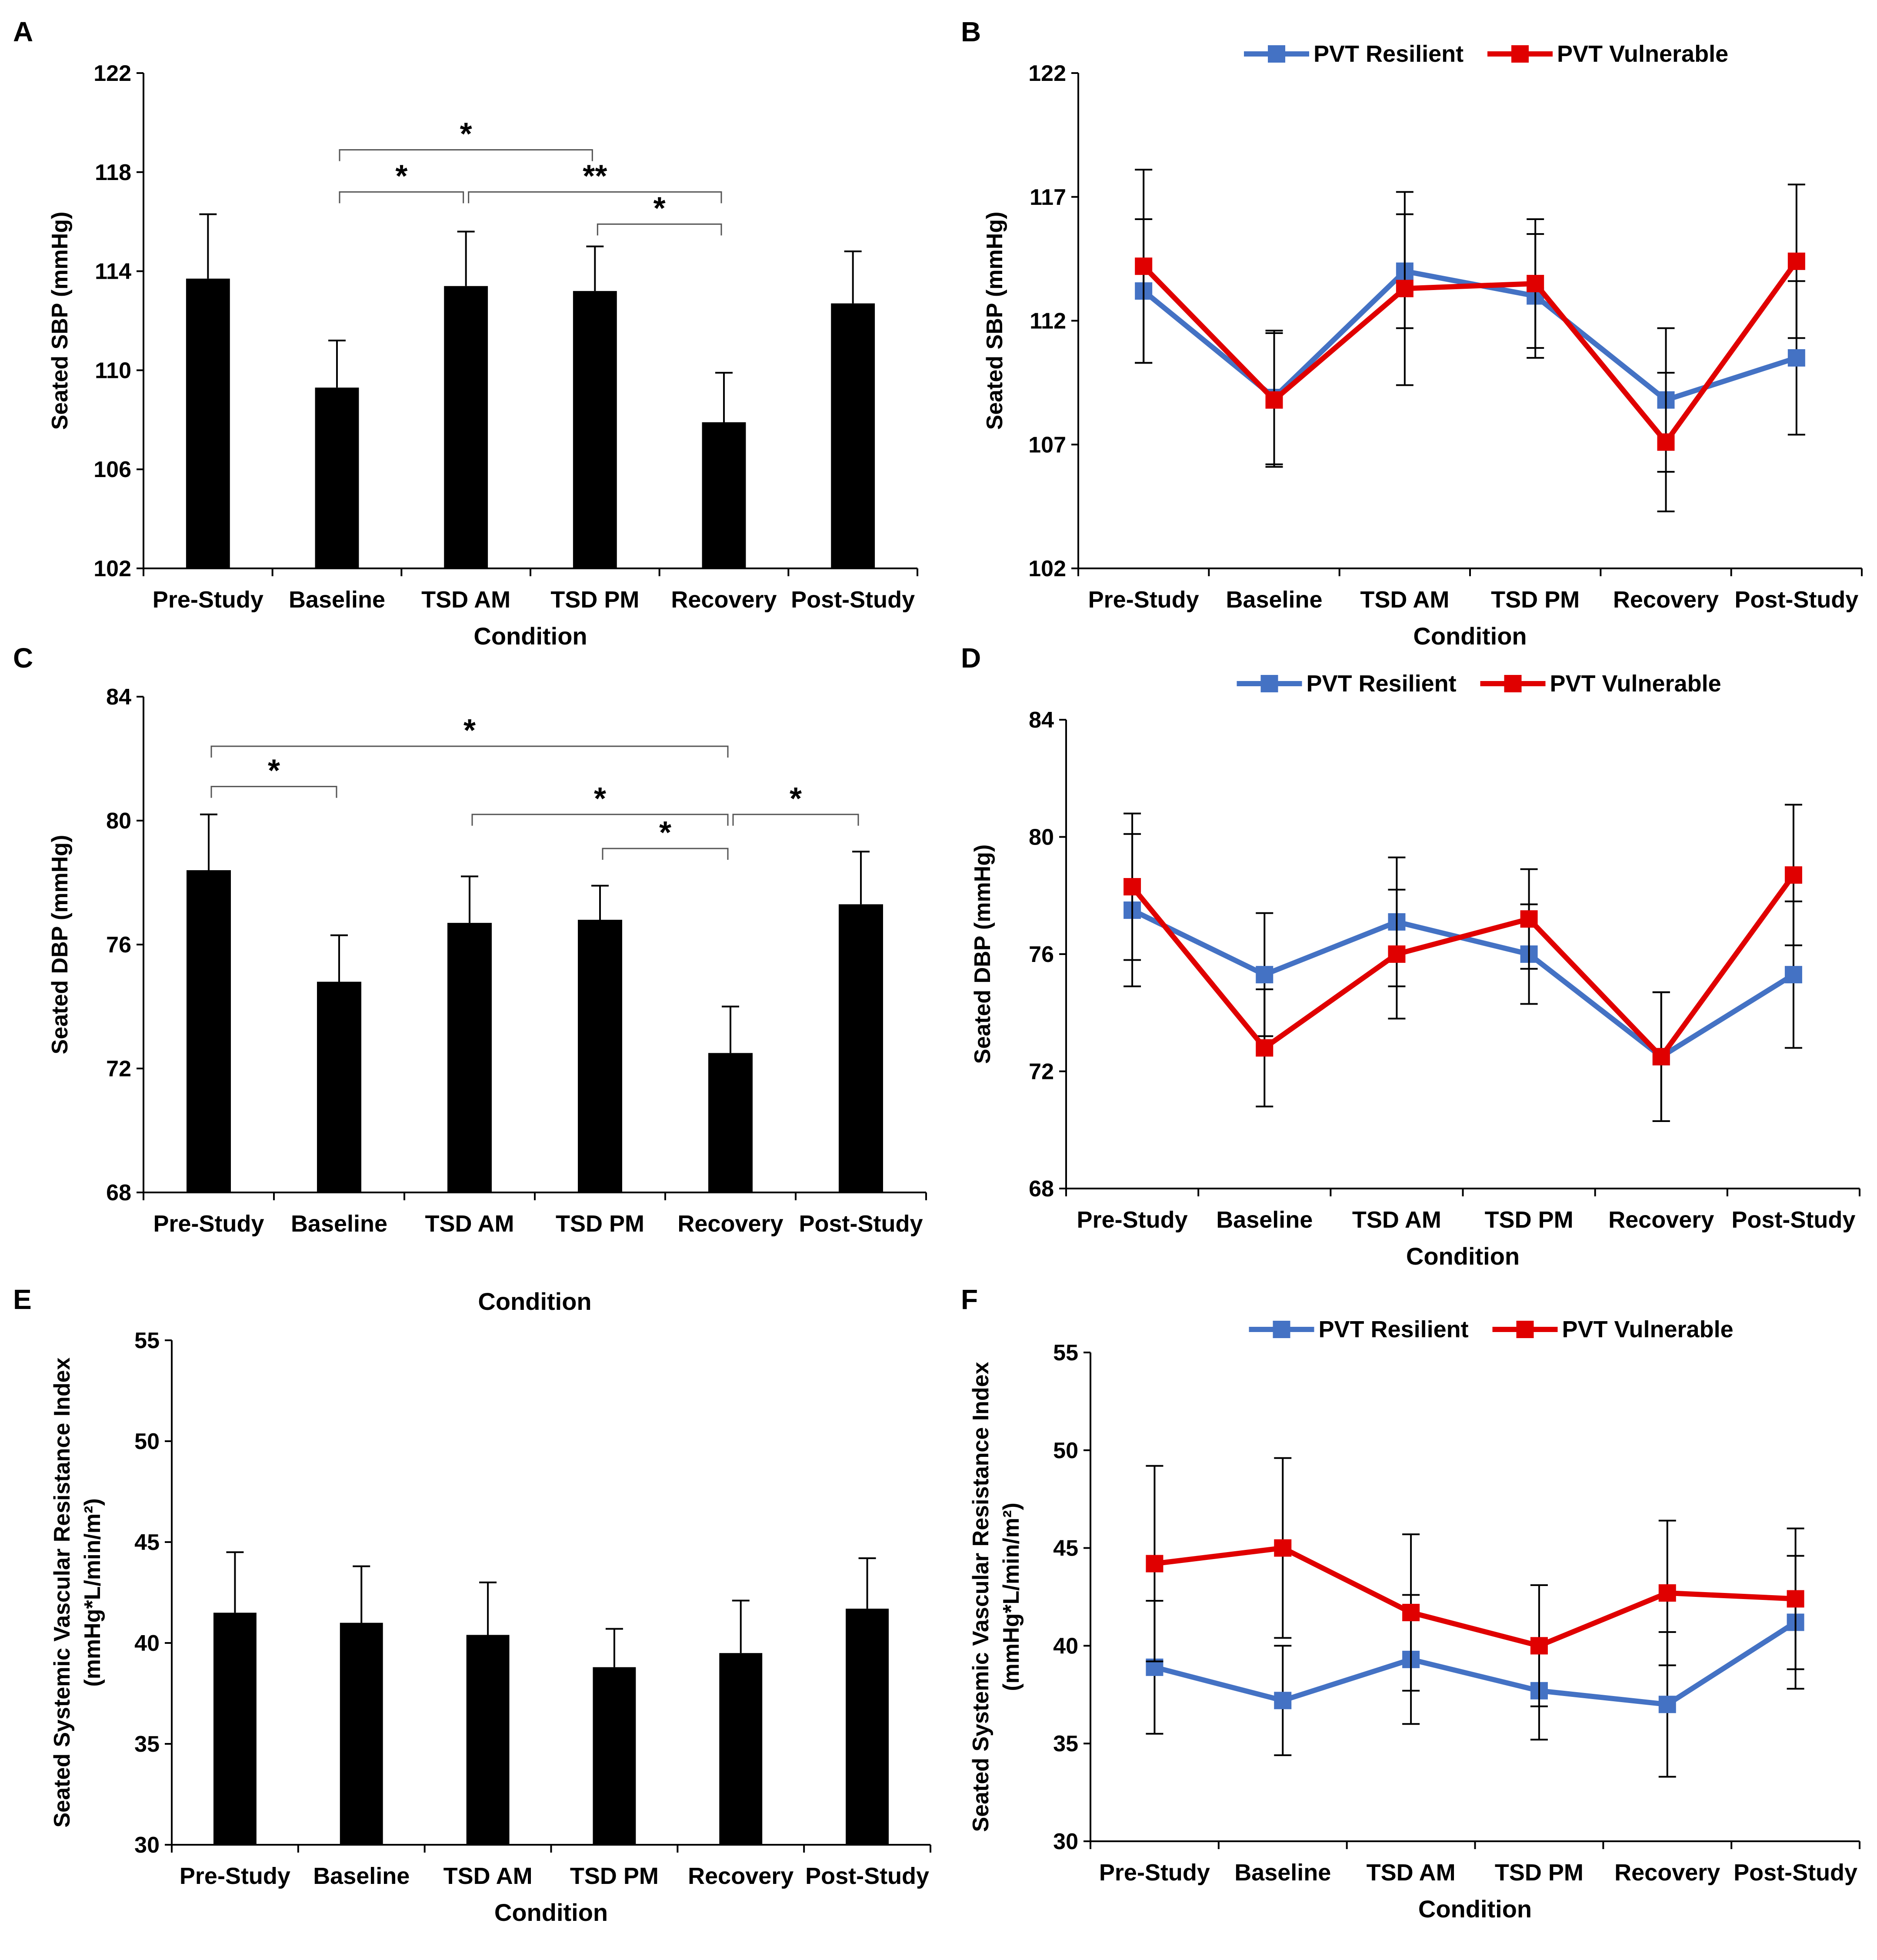 The image size is (1877, 1960). What do you see at coordinates (969, 1300) in the screenshot?
I see `panel-label: F` at bounding box center [969, 1300].